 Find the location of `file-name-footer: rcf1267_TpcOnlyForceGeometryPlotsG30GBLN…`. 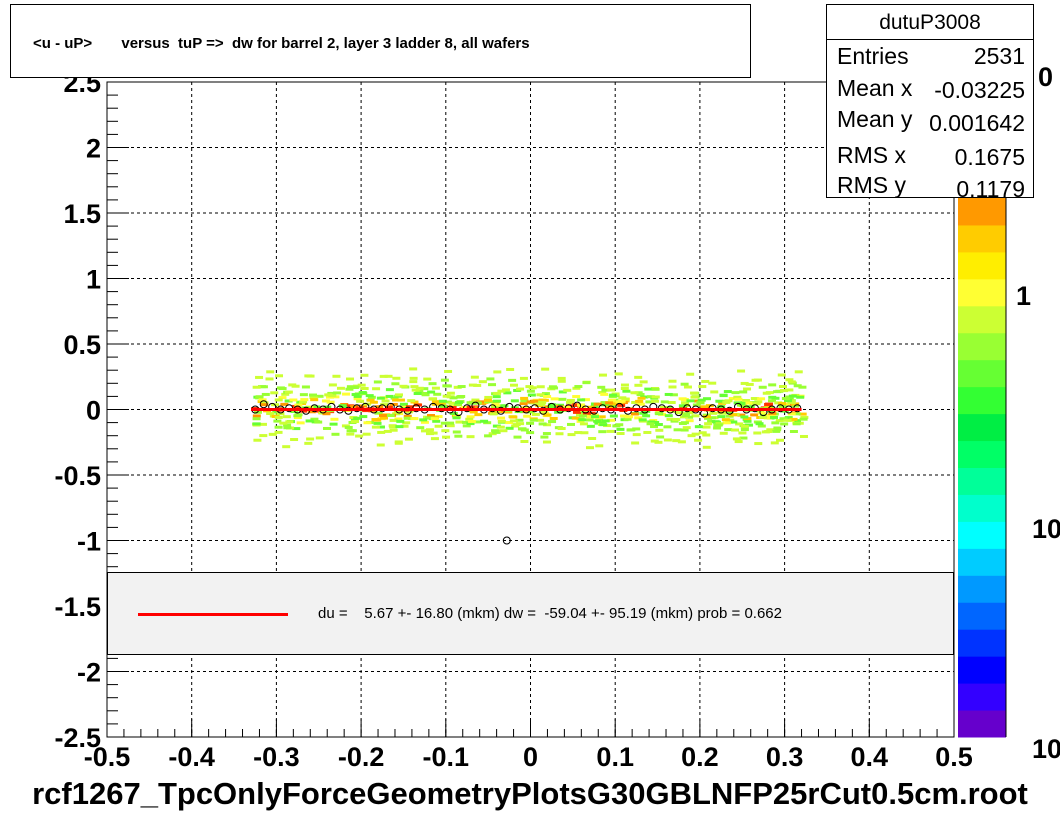

file-name-footer: rcf1267_TpcOnlyForceGeometryPlotsG30GBLN… is located at coordinates (530, 793).